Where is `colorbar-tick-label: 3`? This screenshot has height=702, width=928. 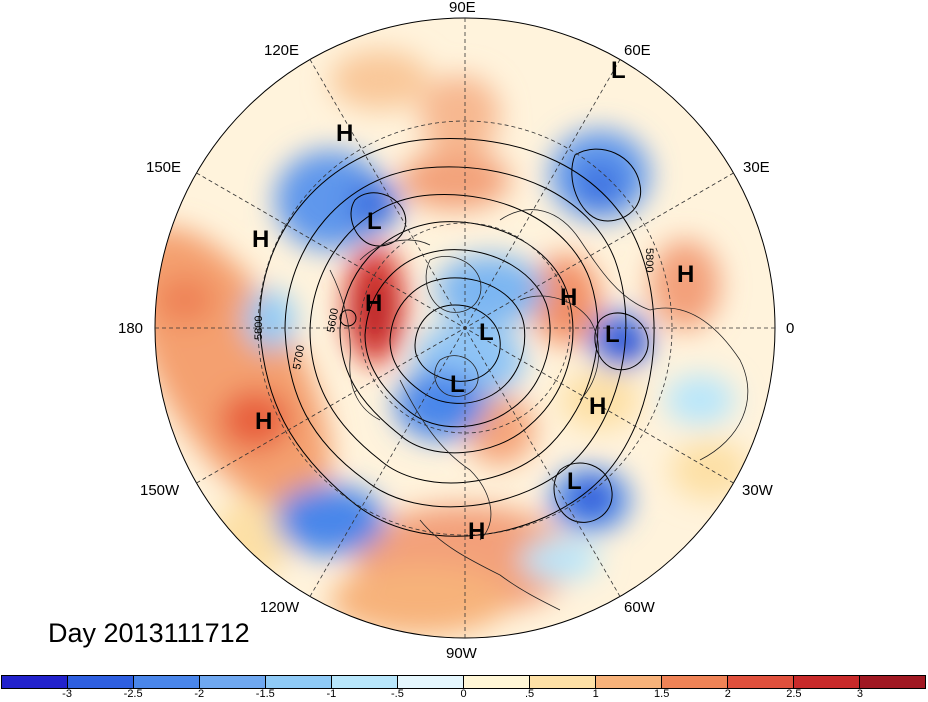 colorbar-tick-label: 3 is located at coordinates (859, 694).